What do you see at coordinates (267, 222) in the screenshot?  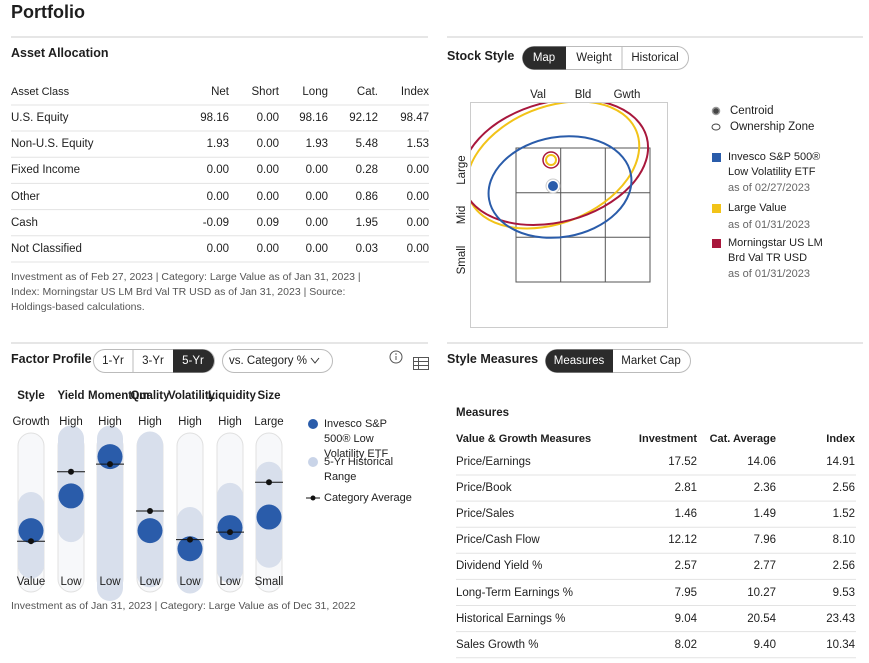 I see `cell: 0.09` at bounding box center [267, 222].